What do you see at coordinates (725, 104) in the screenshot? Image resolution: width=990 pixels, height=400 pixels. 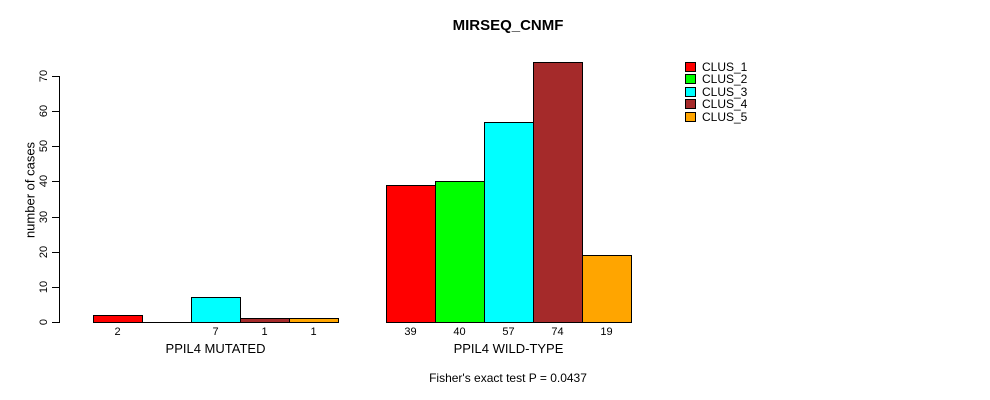 I see `legend-label: CLUS_4` at bounding box center [725, 104].